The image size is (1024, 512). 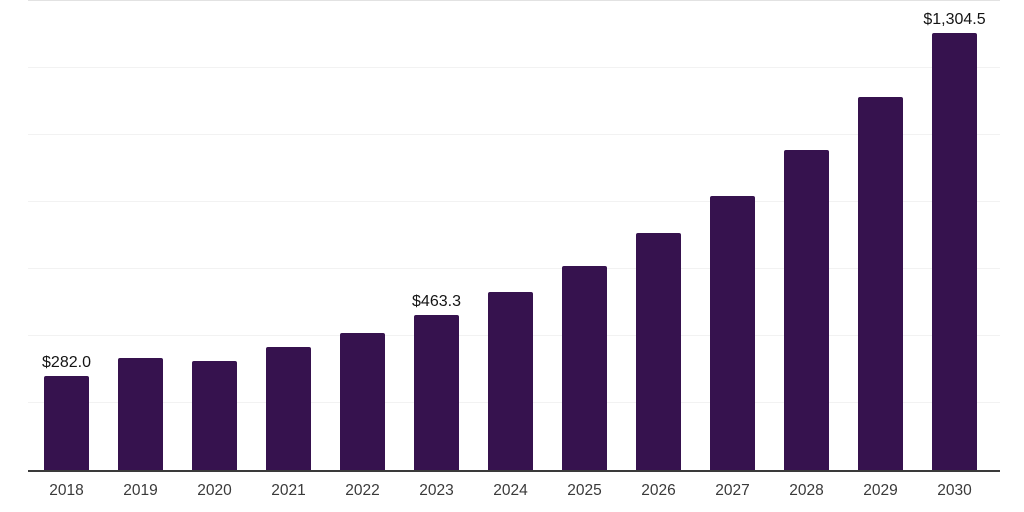 I want to click on bar-2024, so click(x=510, y=381).